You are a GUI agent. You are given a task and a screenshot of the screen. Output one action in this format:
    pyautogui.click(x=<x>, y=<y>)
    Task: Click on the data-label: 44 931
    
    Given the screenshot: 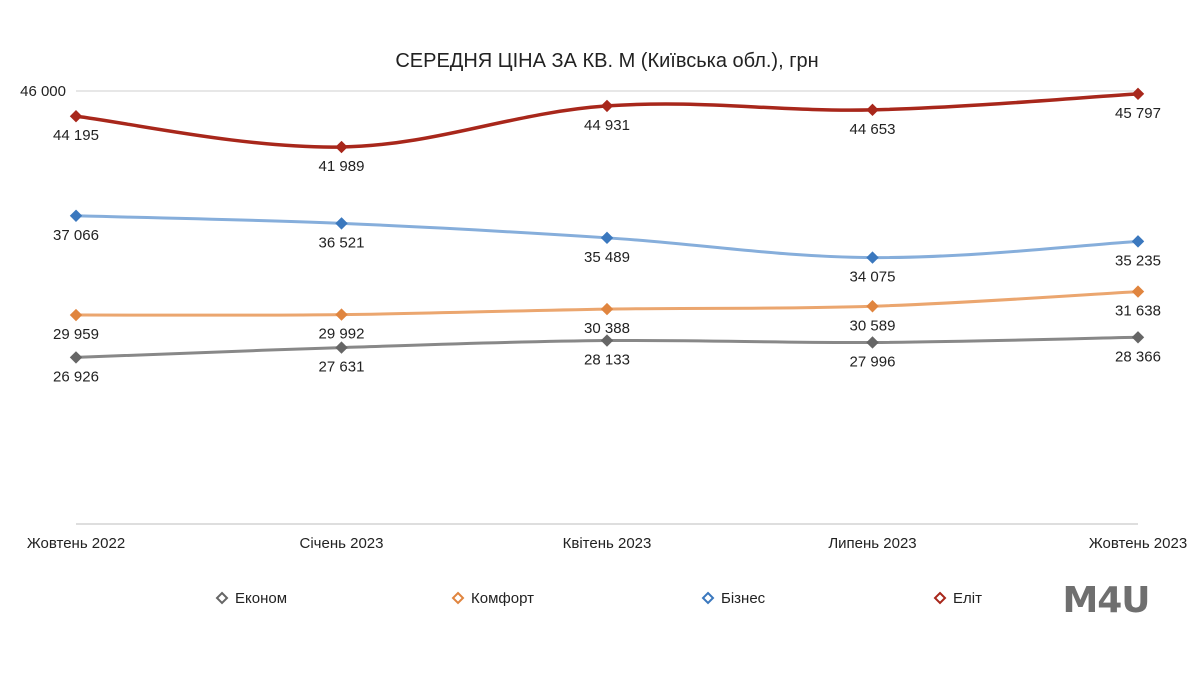 What is the action you would take?
    pyautogui.click(x=607, y=125)
    